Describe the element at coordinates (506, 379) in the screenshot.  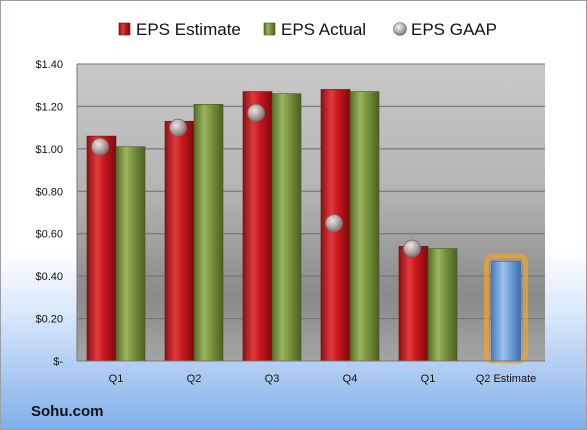
I see `x-tick-label: Q2 Estimate` at that location.